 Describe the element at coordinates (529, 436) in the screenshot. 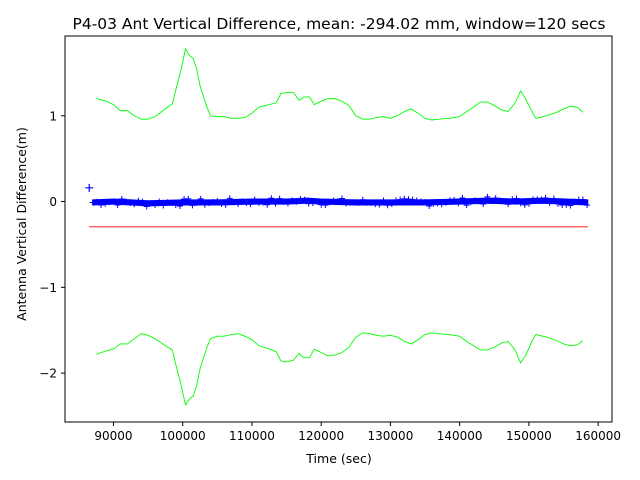

I see `x-tick-label: 150000` at that location.